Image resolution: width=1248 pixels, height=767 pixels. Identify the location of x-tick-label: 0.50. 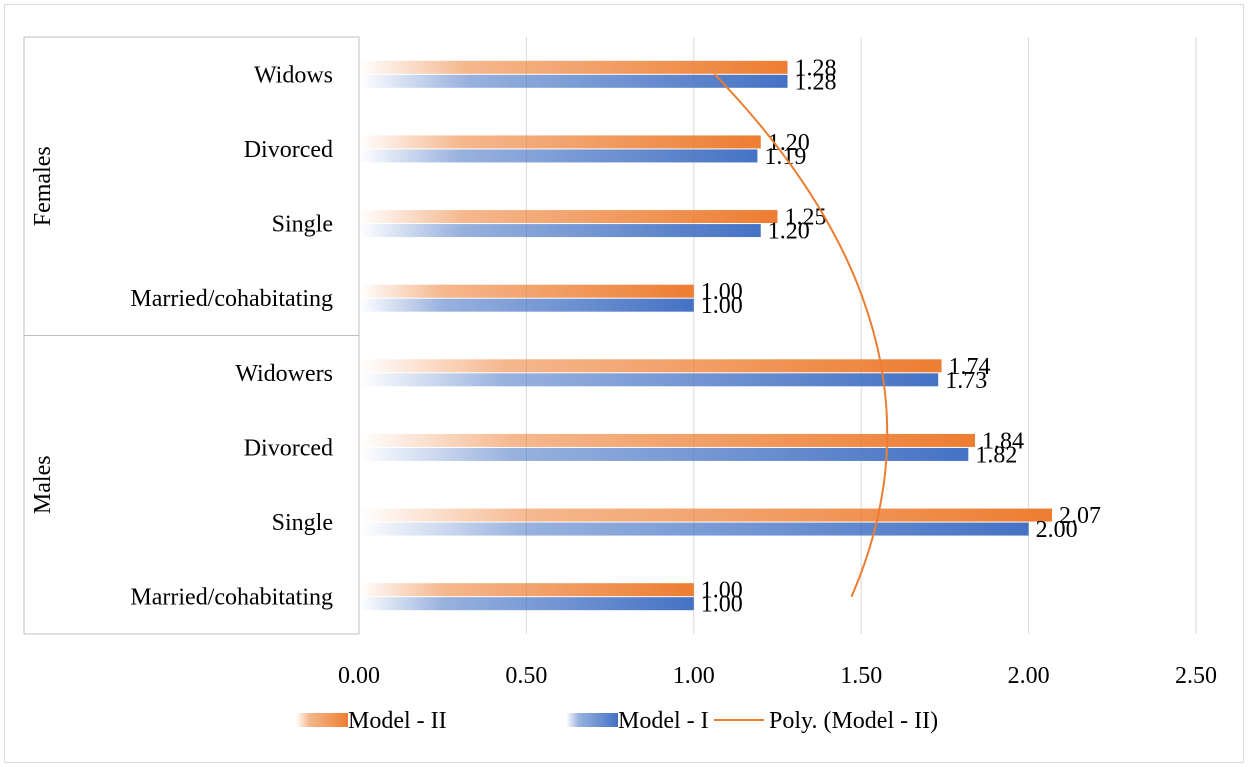
(526, 676).